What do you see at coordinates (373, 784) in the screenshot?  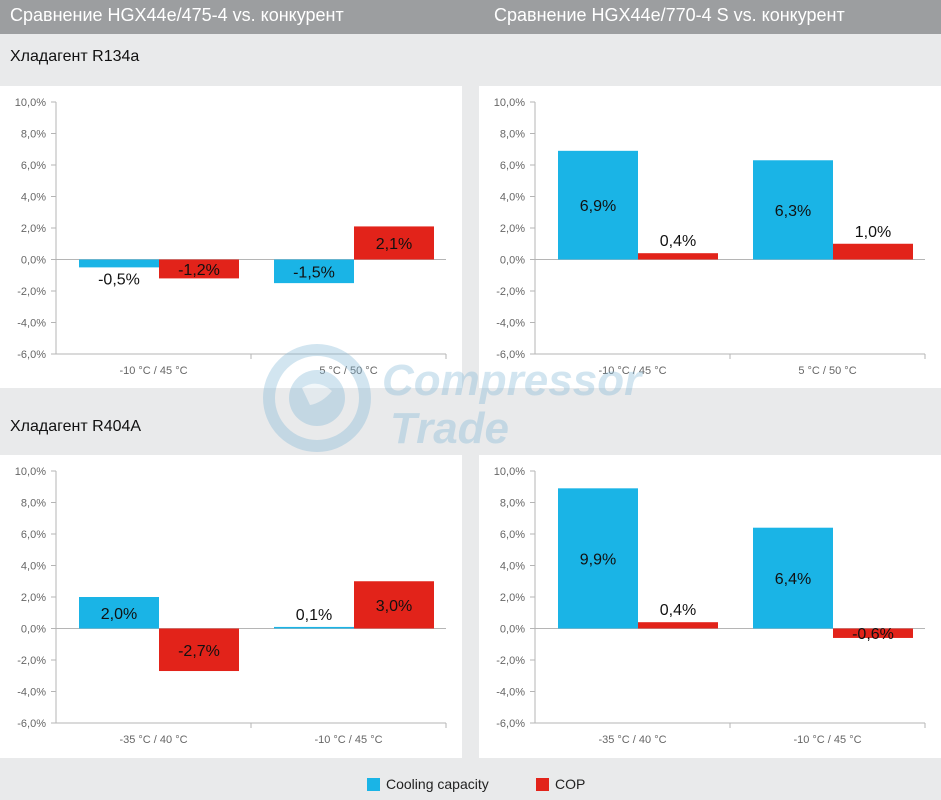 I see `legend-swatch-cooling` at bounding box center [373, 784].